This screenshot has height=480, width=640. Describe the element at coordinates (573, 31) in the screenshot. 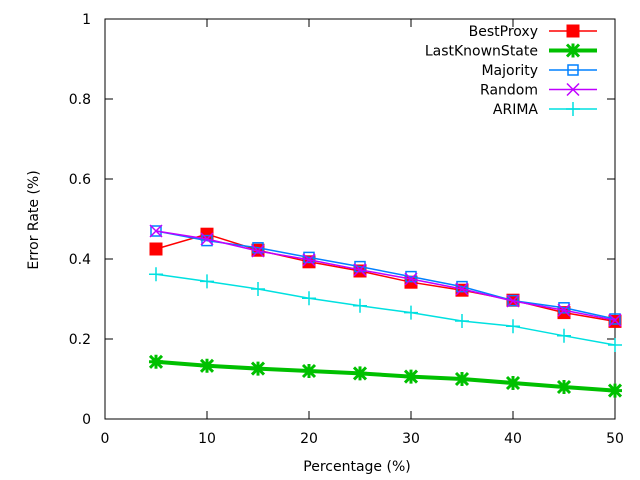

I see `legend-marker-bestproxy` at that location.